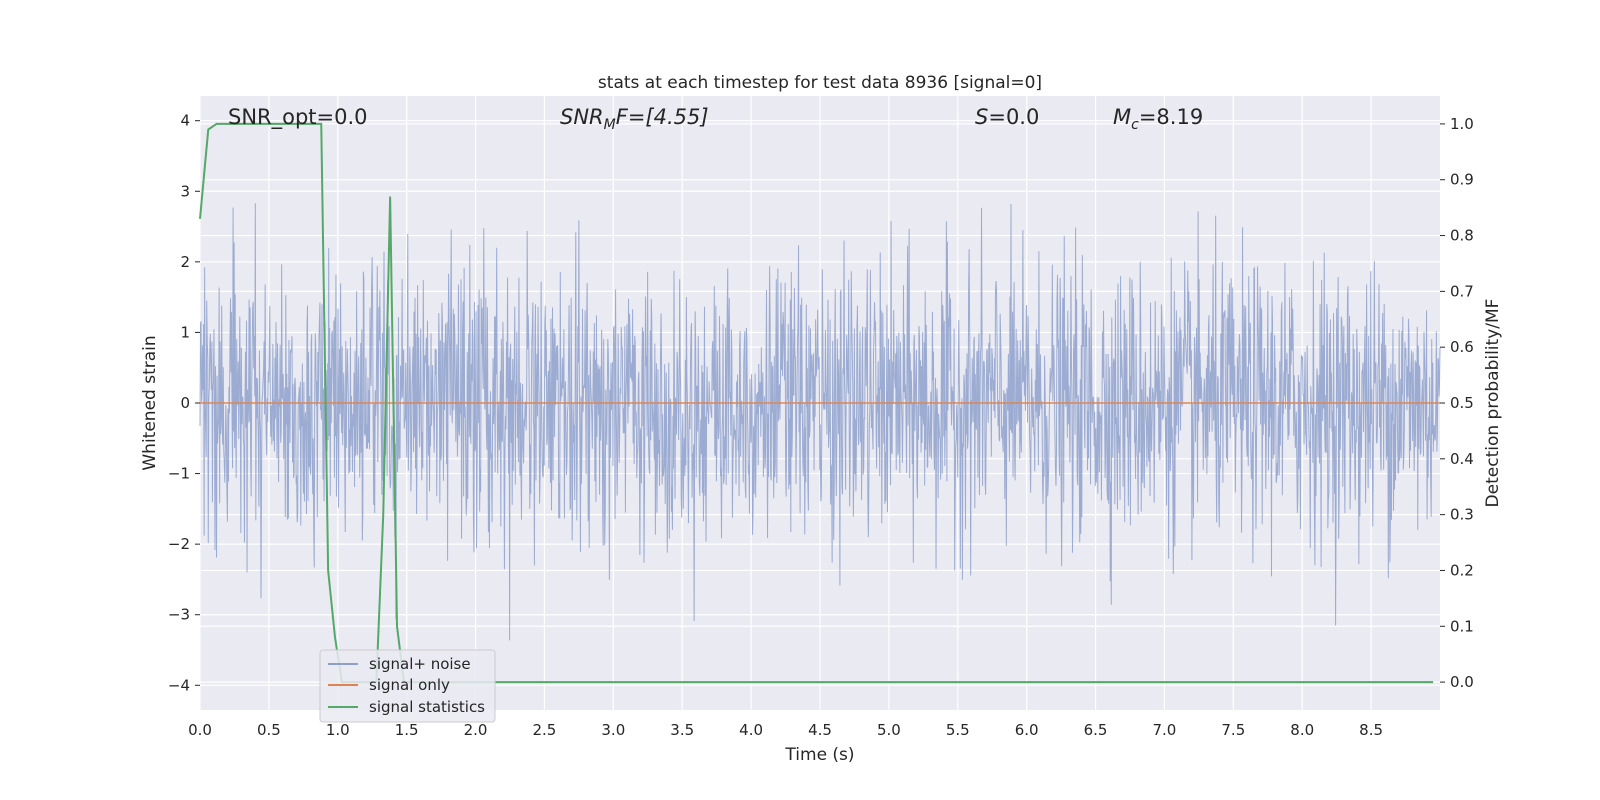 This screenshot has height=800, width=1600. I want to click on y2-axis-label: Detection probability/MF, so click(1493, 403).